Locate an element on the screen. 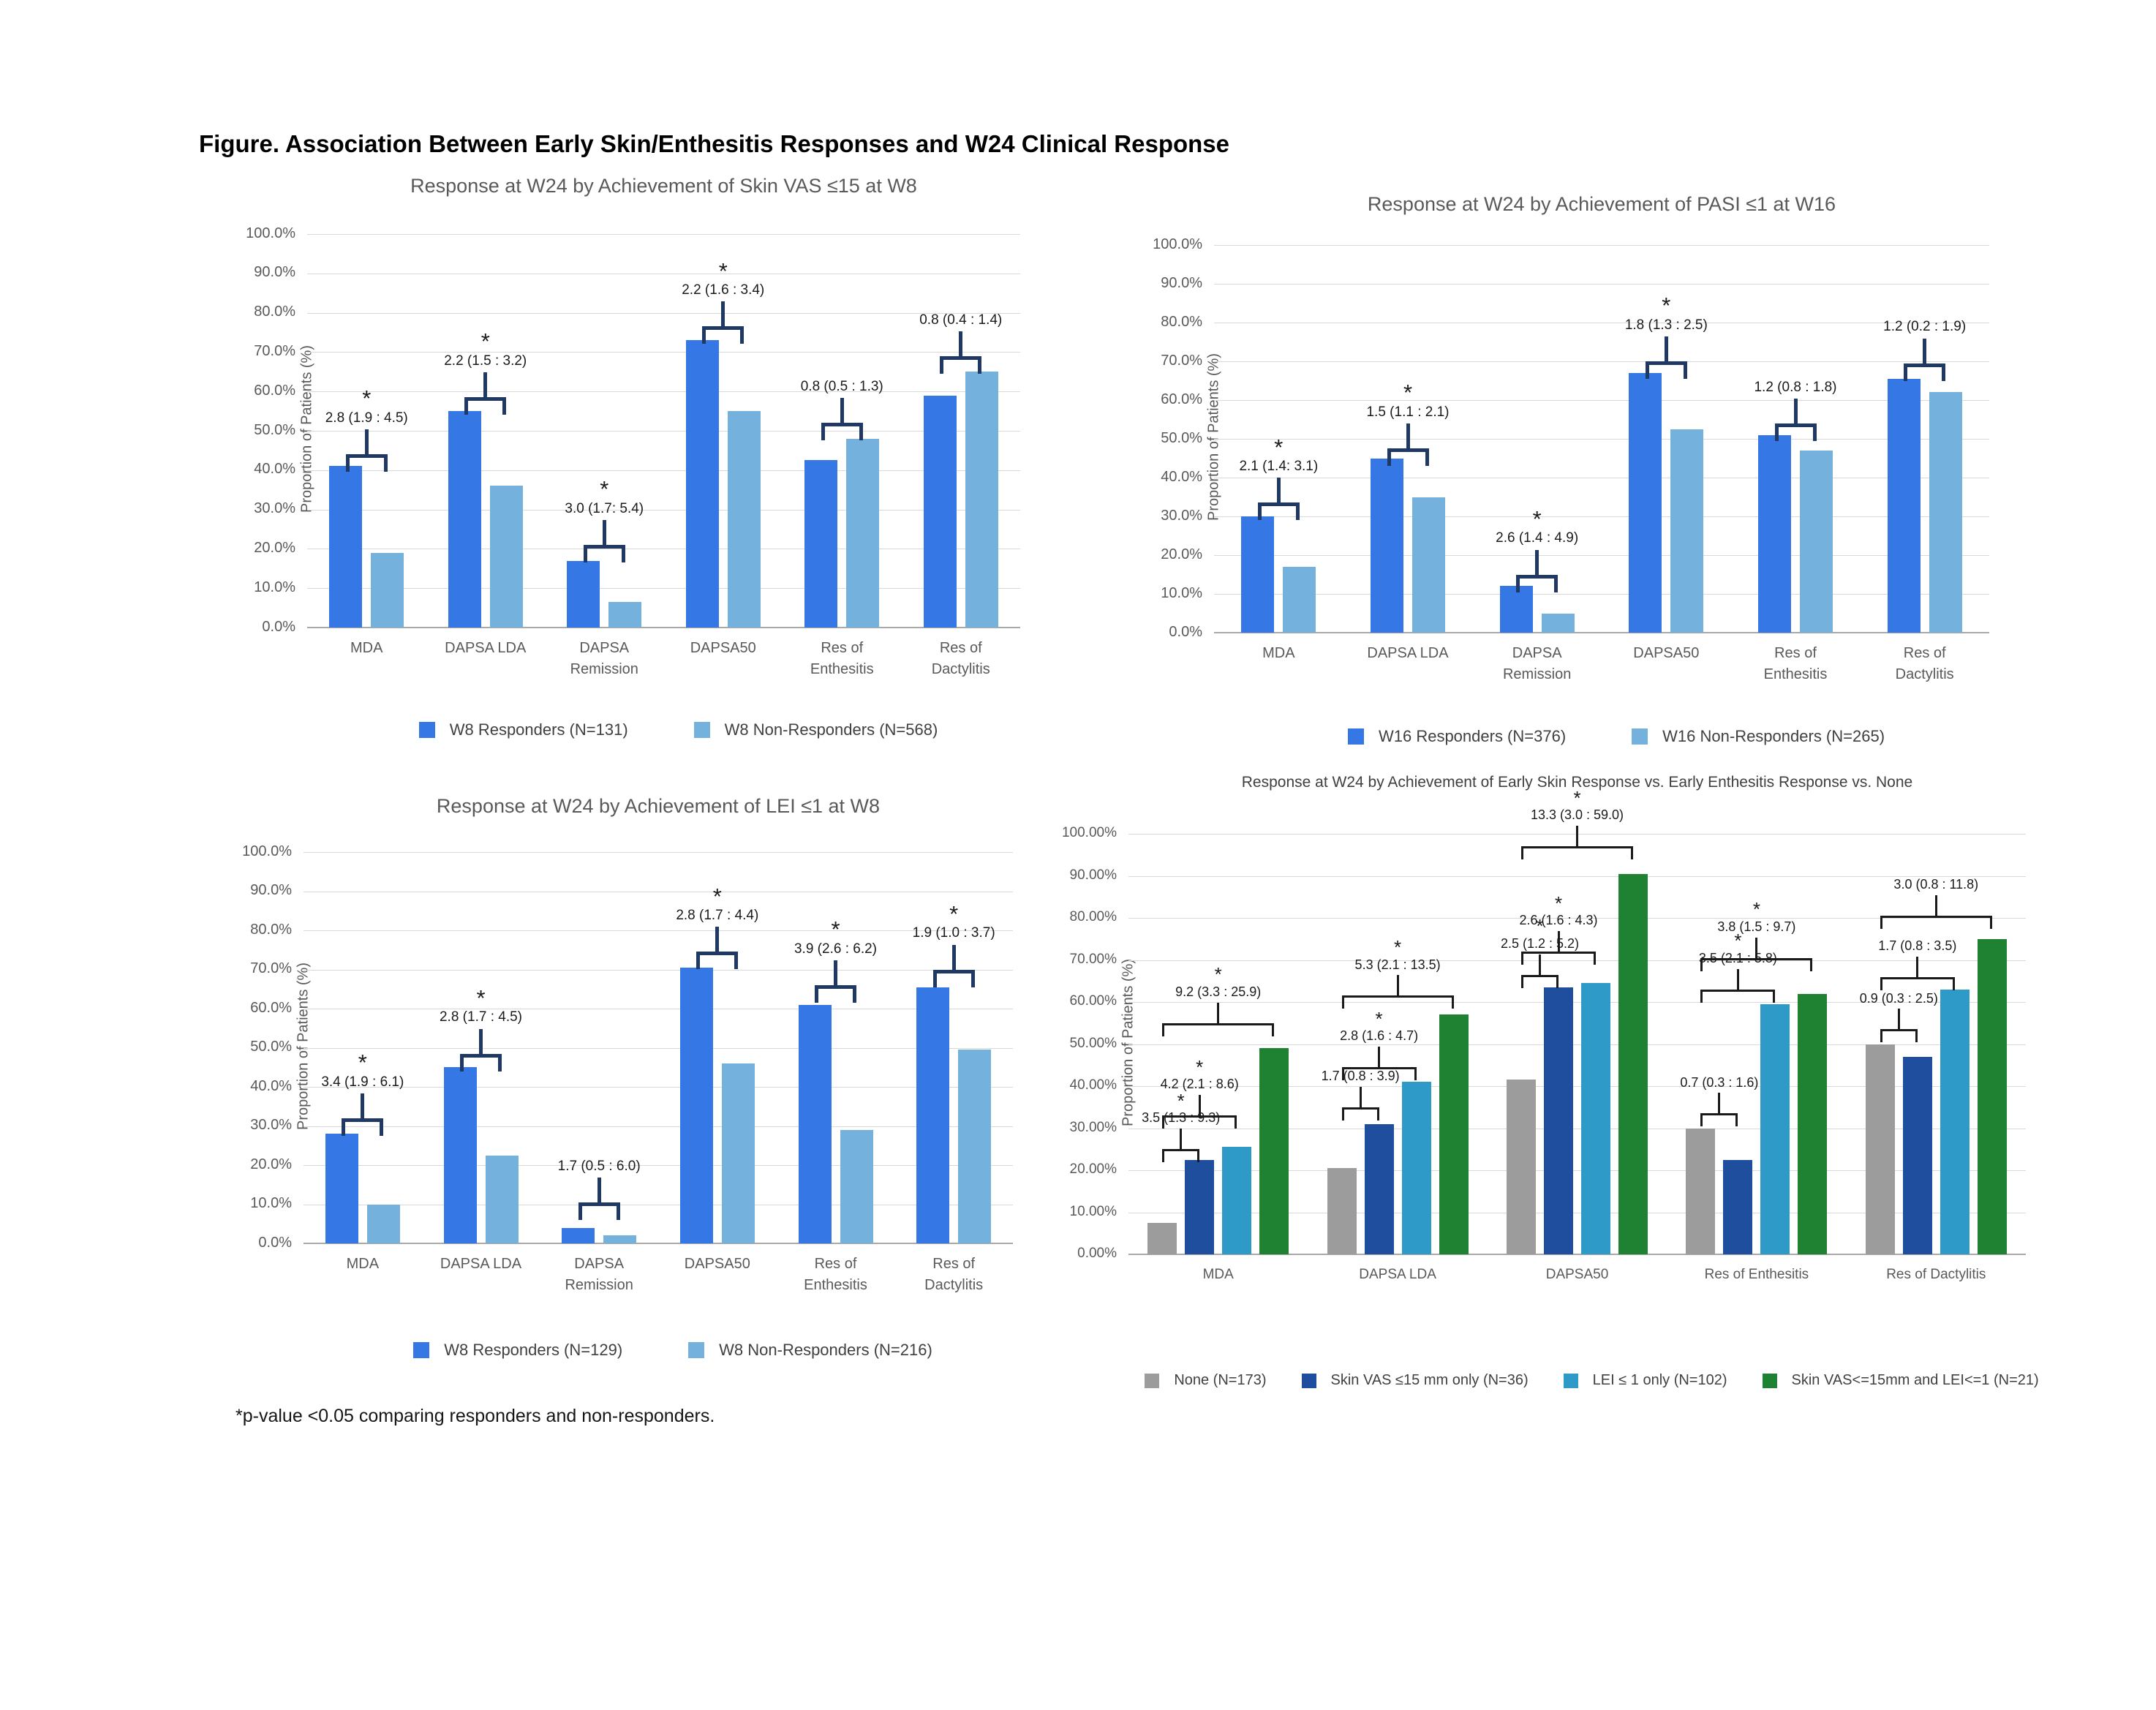 This screenshot has height=1710, width=2156. annotation-label: 2.6 (1.4 : 4.9) is located at coordinates (1537, 538).